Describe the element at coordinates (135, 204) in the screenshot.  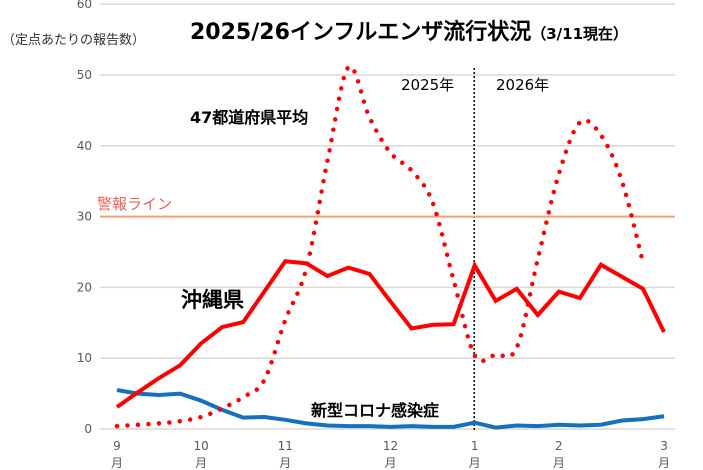
I see `threshold-label: 警報ライン` at that location.